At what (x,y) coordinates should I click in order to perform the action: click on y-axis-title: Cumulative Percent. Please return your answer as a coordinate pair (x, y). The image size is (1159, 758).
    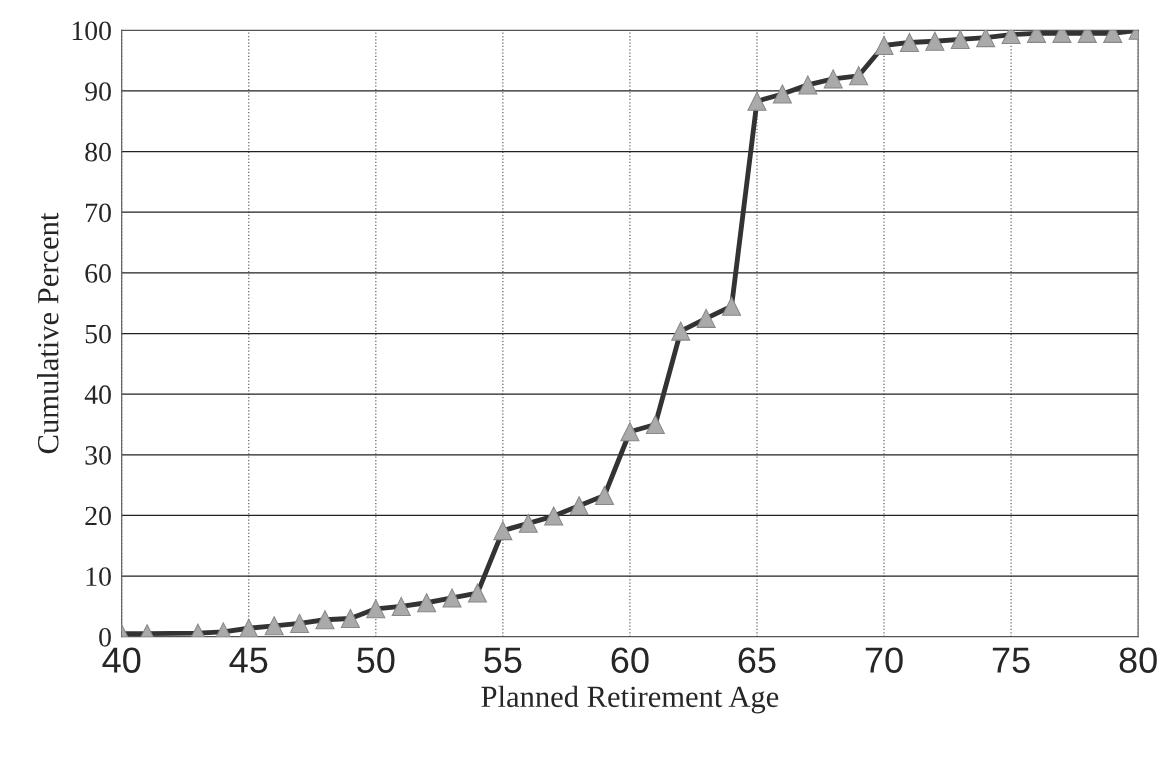
    Looking at the image, I should click on (48, 333).